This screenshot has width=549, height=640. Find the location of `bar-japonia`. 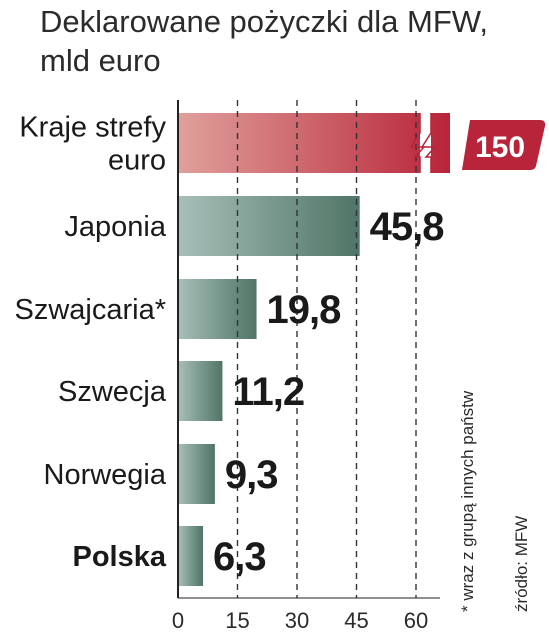

bar-japonia is located at coordinates (269, 226).